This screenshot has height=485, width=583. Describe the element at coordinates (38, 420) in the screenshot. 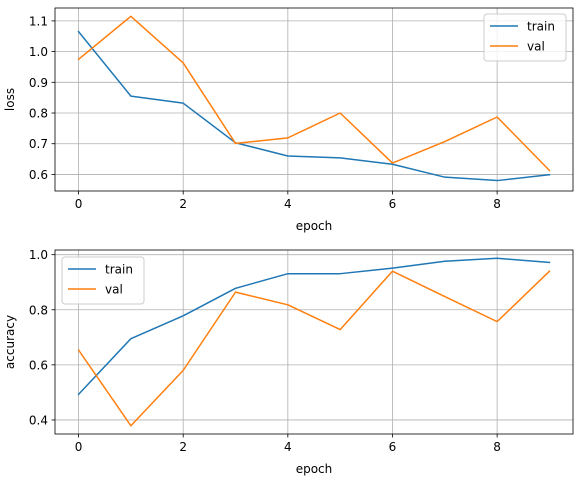

I see `y-tick-label: 0.4` at that location.